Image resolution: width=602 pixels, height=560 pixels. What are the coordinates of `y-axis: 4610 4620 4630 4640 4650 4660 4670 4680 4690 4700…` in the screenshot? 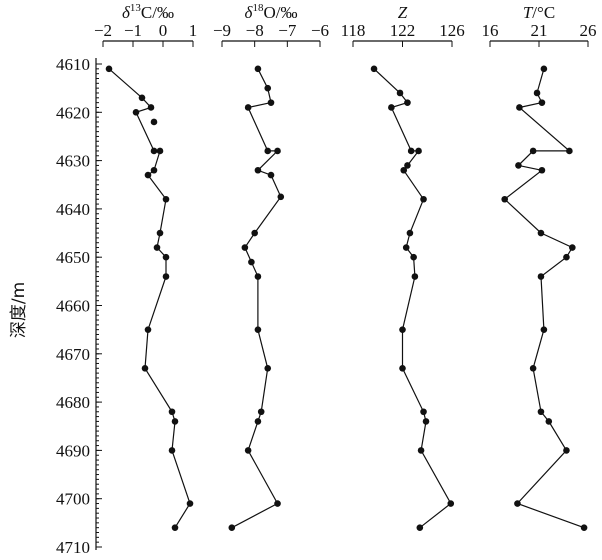 It's located at (79, 306).